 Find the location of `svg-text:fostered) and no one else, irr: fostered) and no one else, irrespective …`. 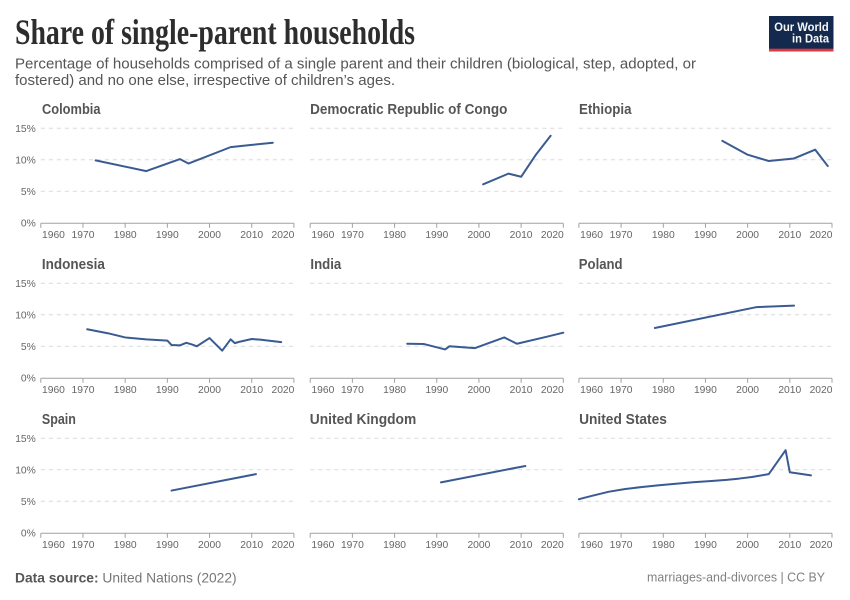

svg-text:fostered) and no one else, irr: fostered) and no one else, irrespective … is located at coordinates (205, 80).